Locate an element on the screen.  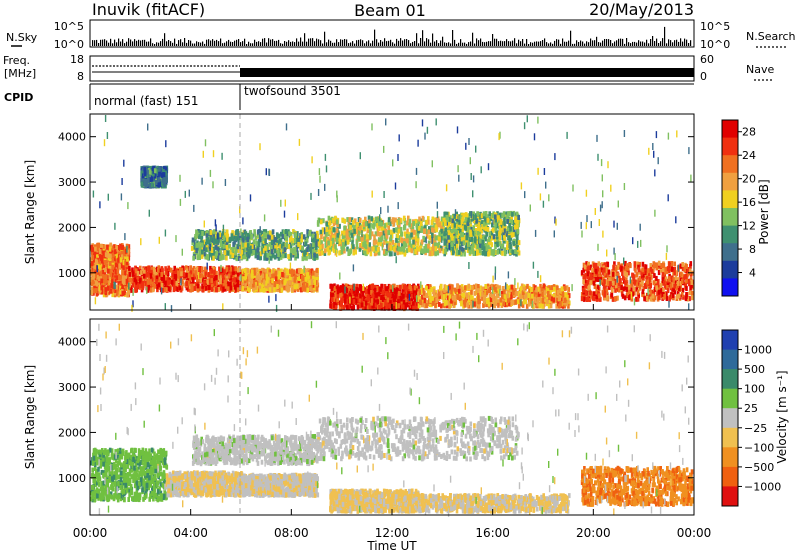
freq-unit: [MHz] is located at coordinates (20, 73).